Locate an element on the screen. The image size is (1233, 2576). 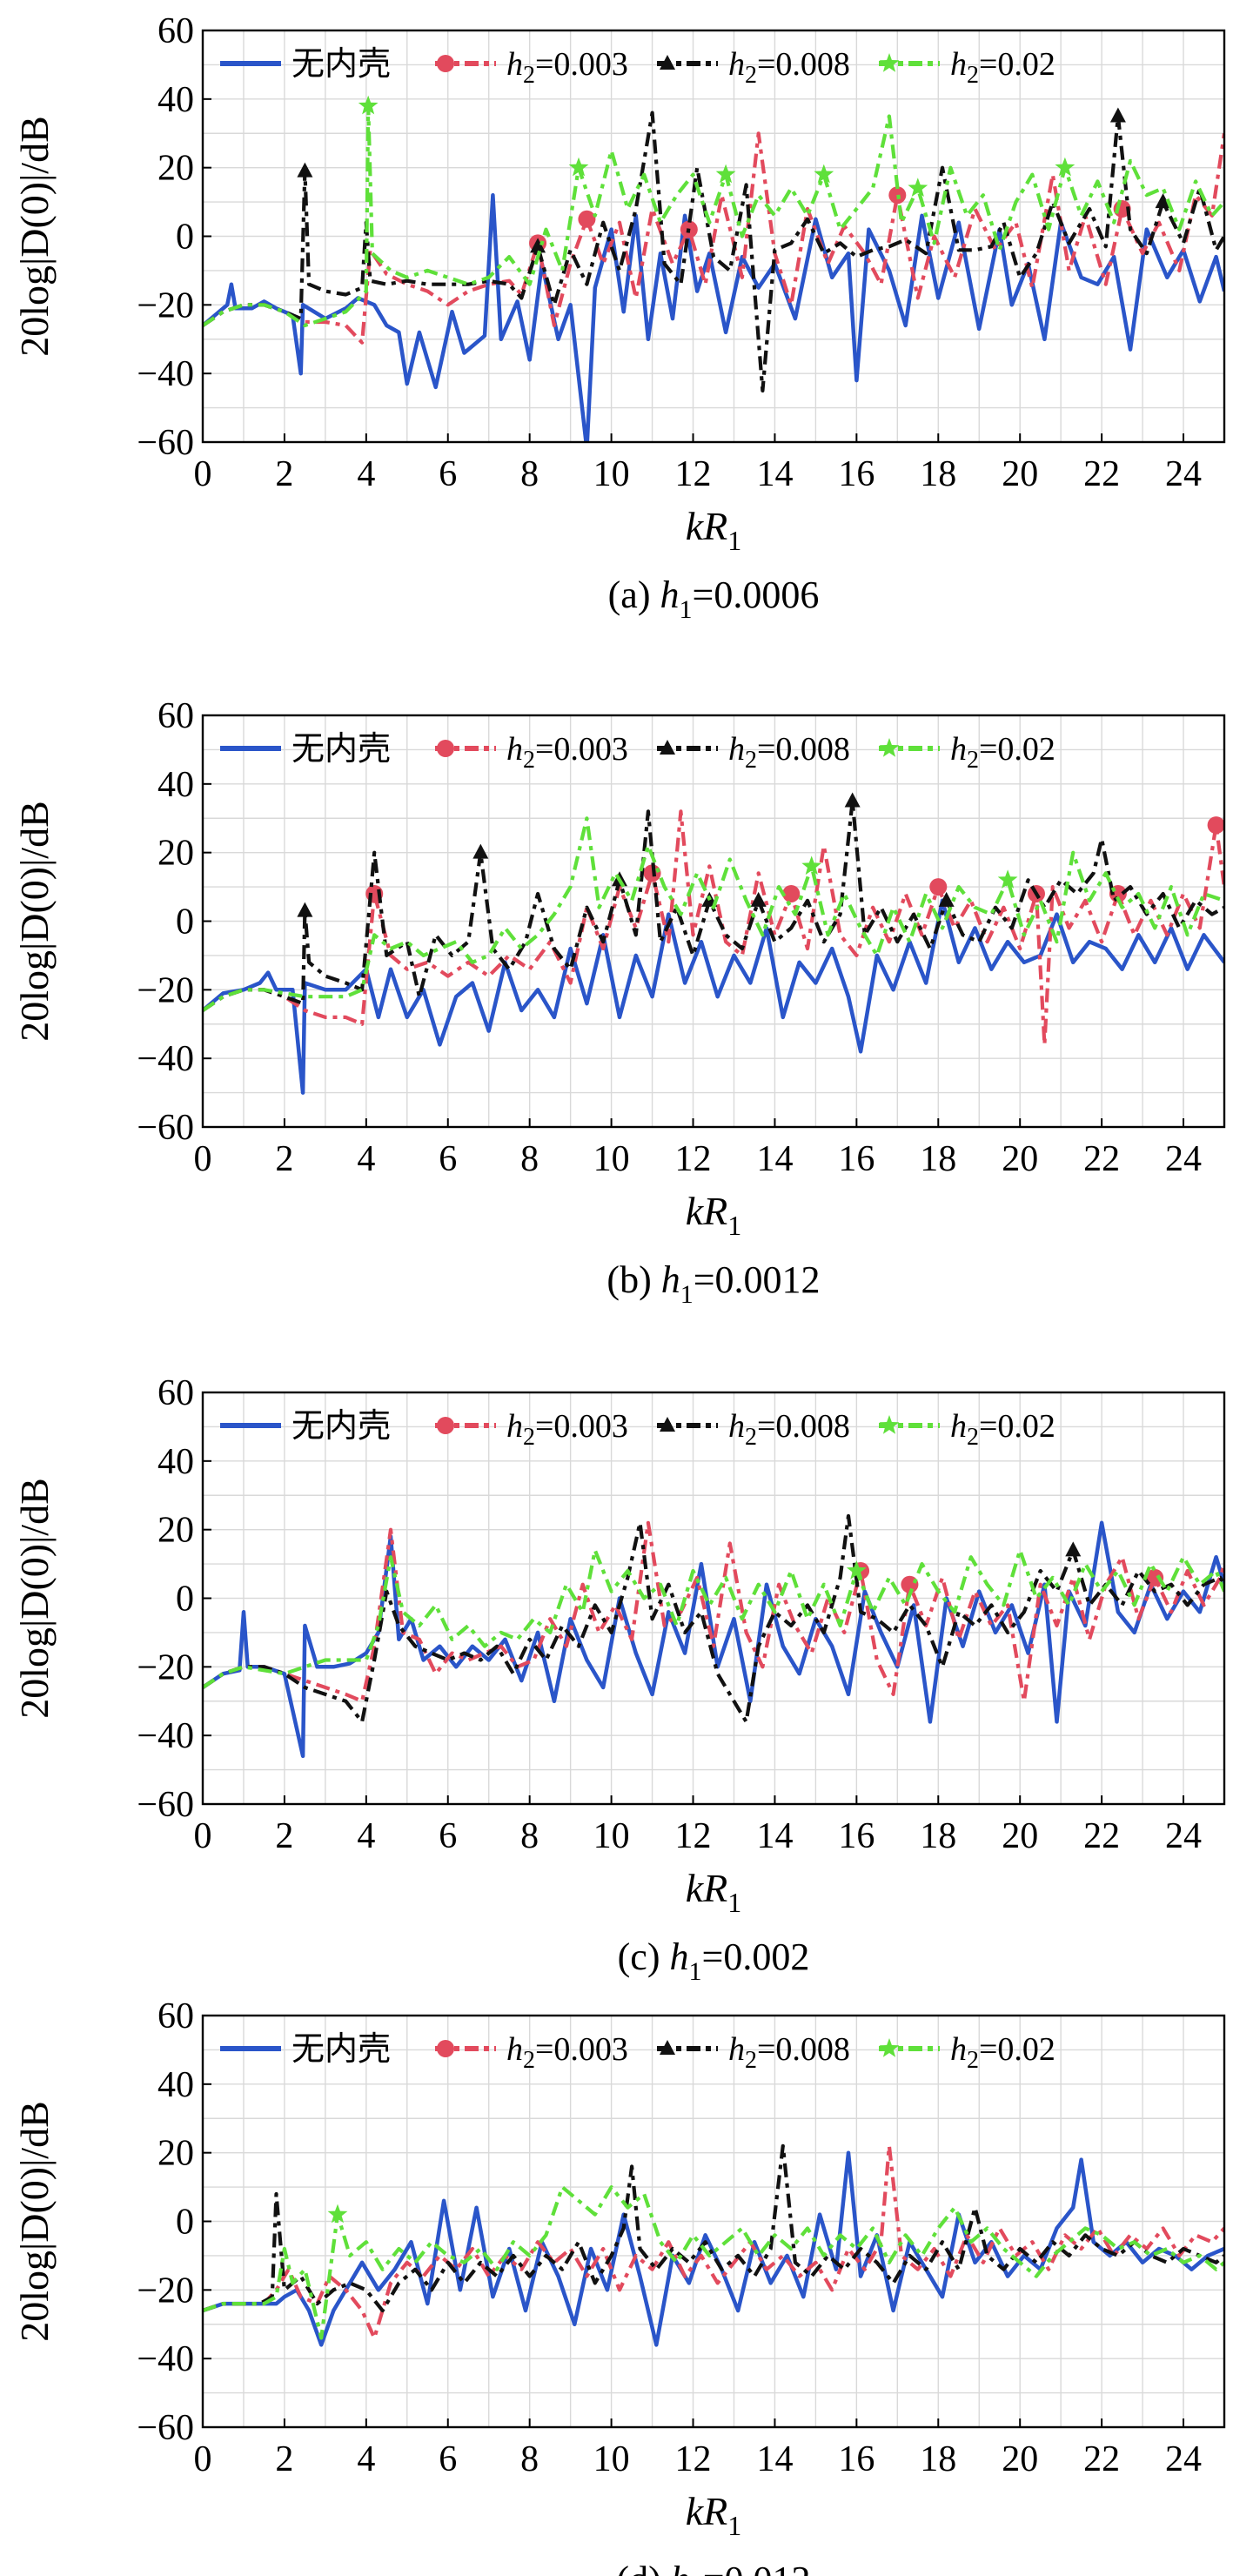
legend-label-1: h2=0.003 is located at coordinates (567, 67).